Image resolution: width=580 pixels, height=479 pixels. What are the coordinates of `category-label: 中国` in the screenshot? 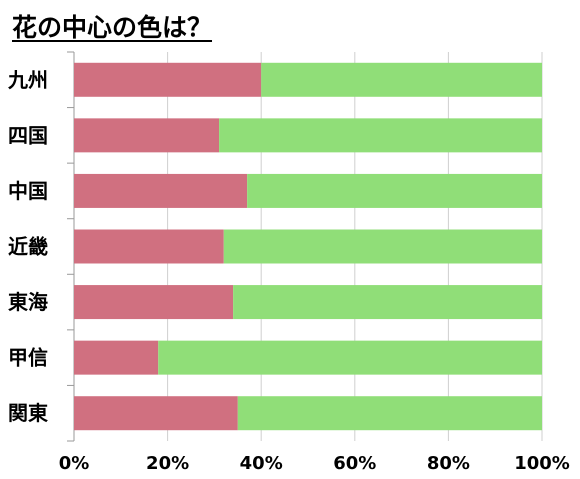 It's located at (28, 191).